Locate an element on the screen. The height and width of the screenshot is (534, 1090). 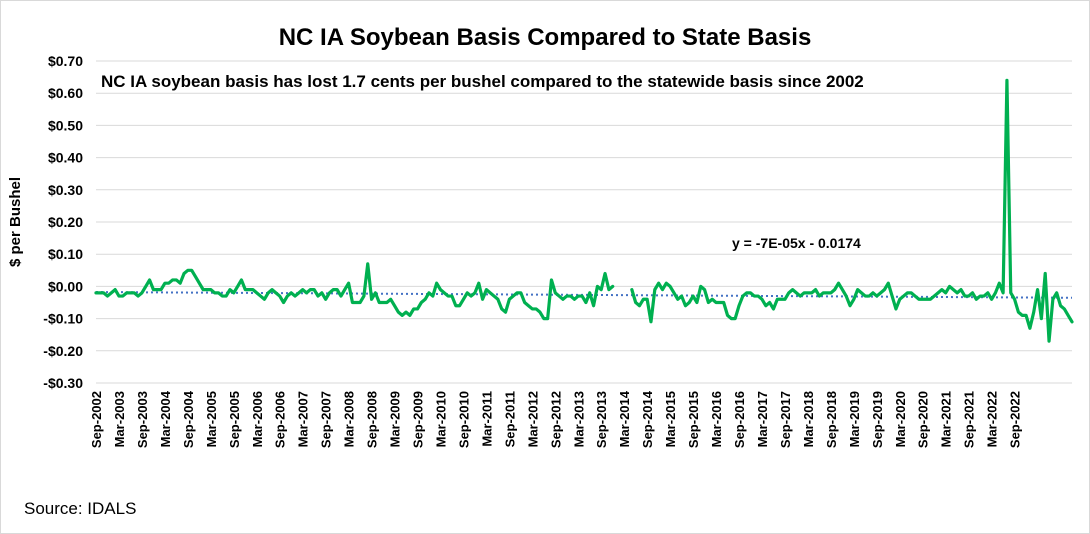
y-tick-label: -$0.30 is located at coordinates (63, 383).